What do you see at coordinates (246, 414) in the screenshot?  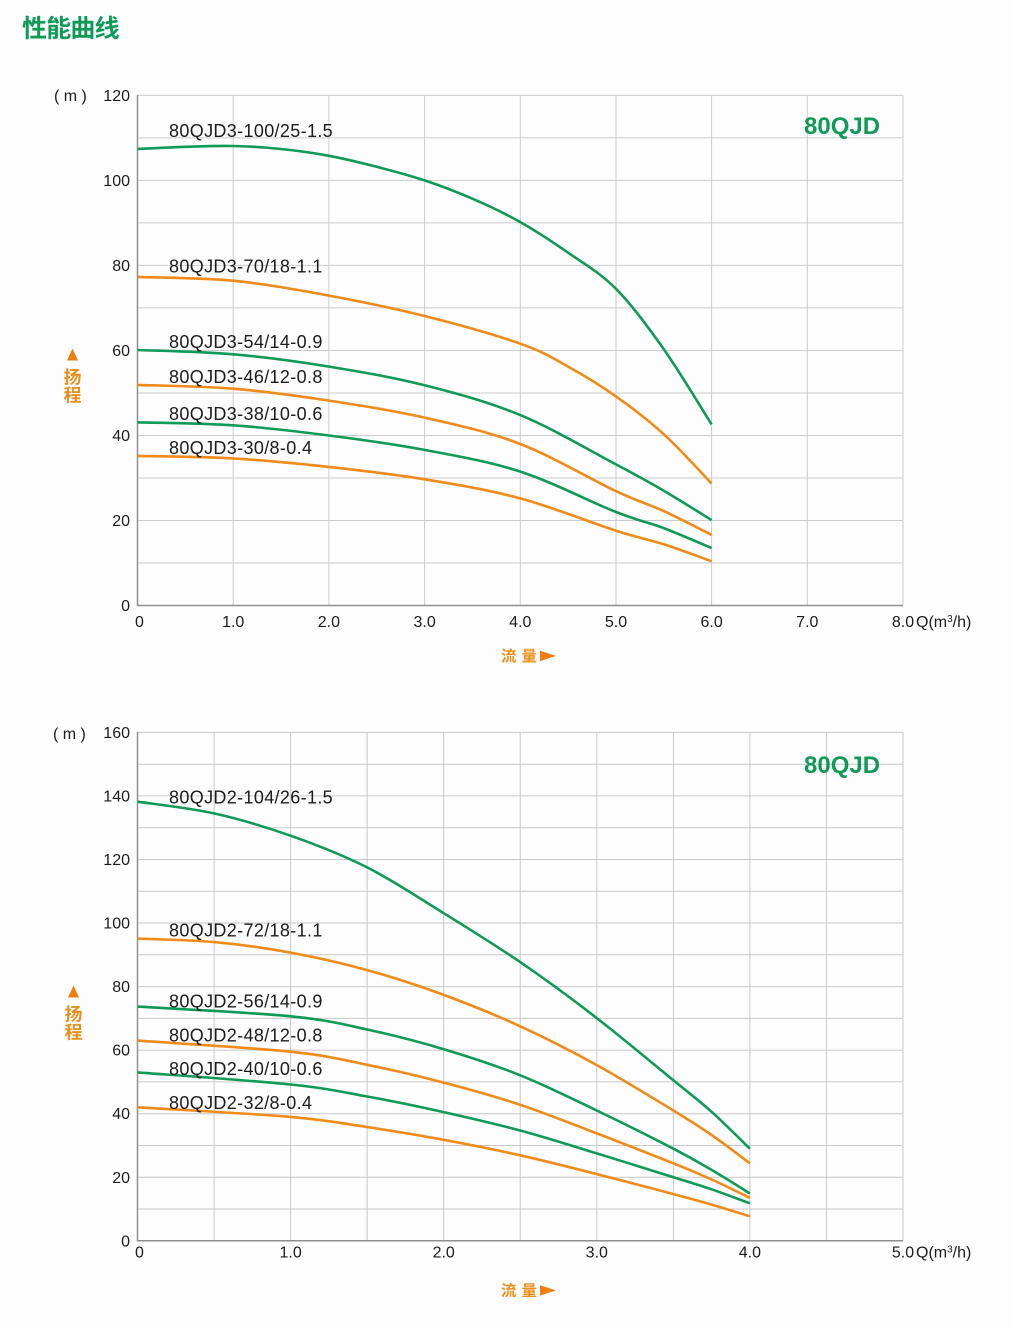 I see `svg-text: 80QJD3-38/10-0.6` at bounding box center [246, 414].